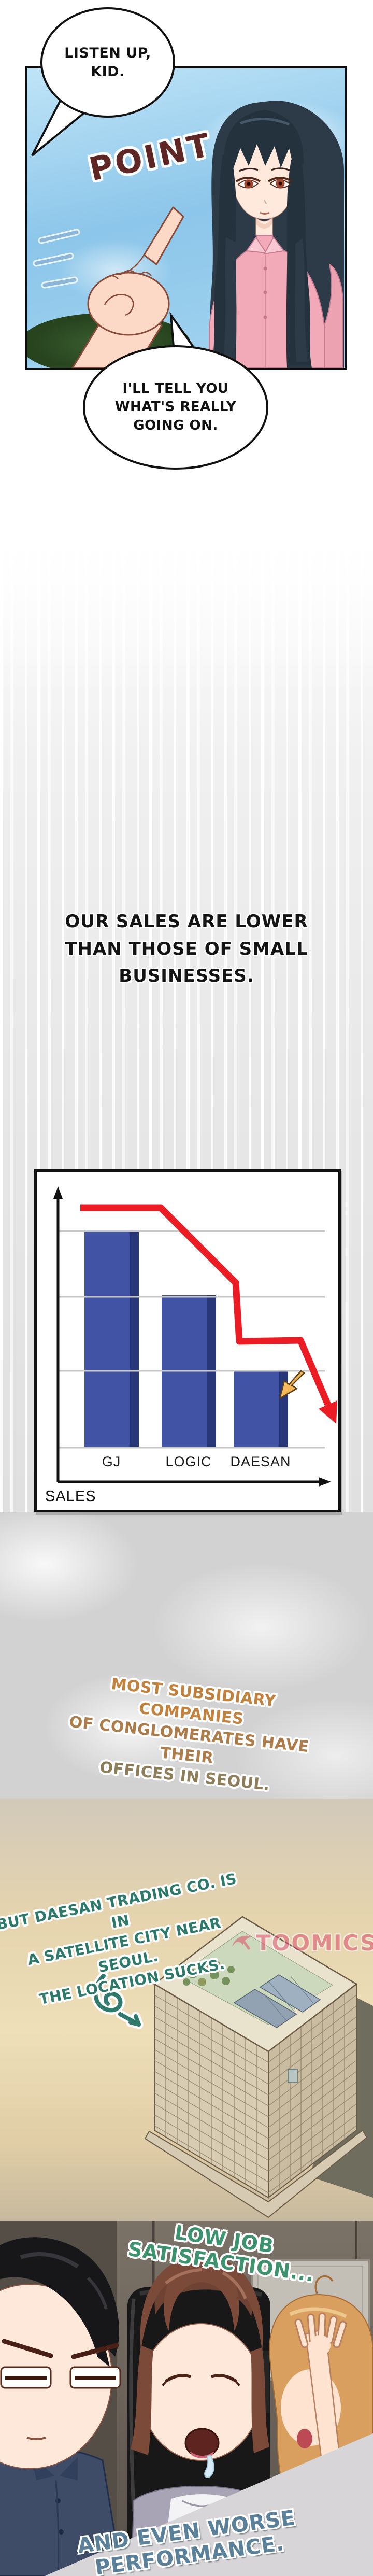 The image size is (373, 2576). I want to click on declining-trend-line, so click(205, 1305).